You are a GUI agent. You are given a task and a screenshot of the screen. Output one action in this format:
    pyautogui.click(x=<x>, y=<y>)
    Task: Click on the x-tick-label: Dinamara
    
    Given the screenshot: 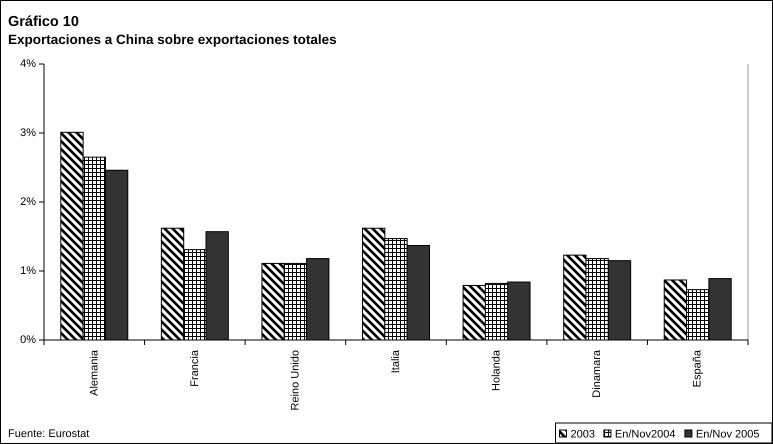 What is the action you would take?
    pyautogui.click(x=597, y=373)
    